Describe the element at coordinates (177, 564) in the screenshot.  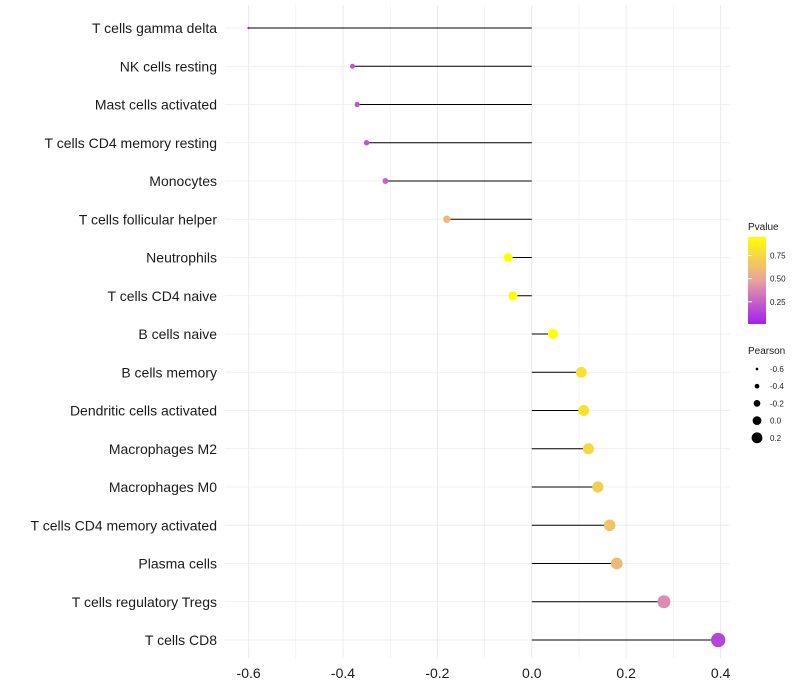
I see `category-label: Plasma cells` at that location.